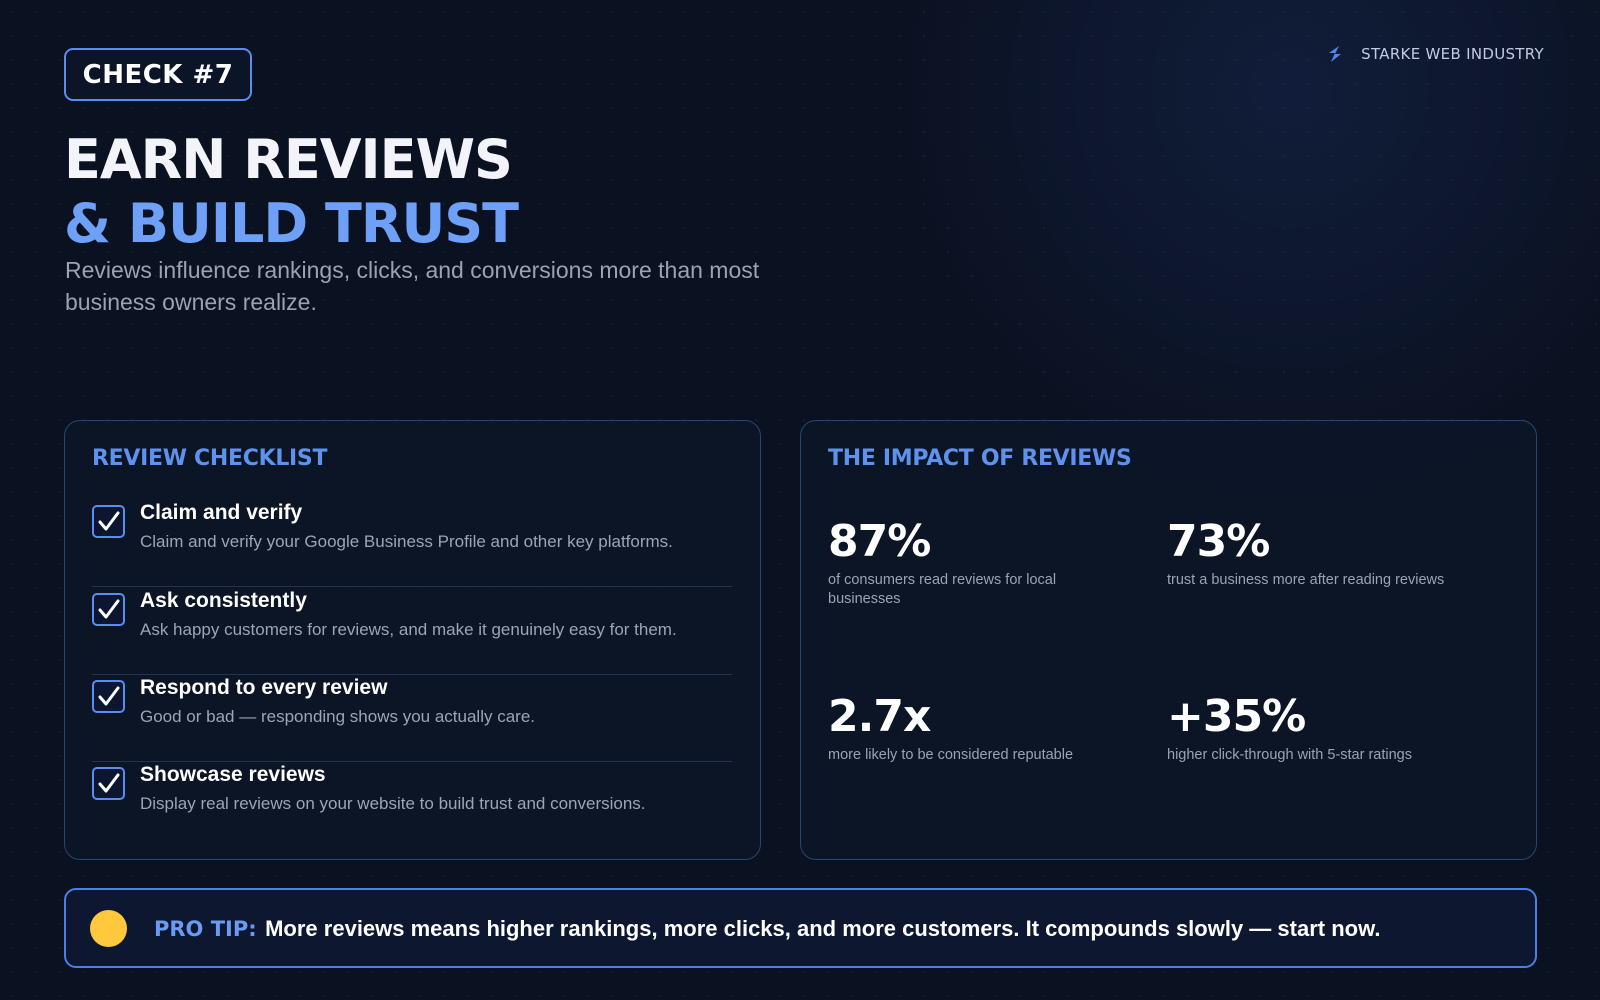 The width and height of the screenshot is (1600, 1000). I want to click on page-title: EARN REVIEWS & BUILD TRUST, so click(291, 192).